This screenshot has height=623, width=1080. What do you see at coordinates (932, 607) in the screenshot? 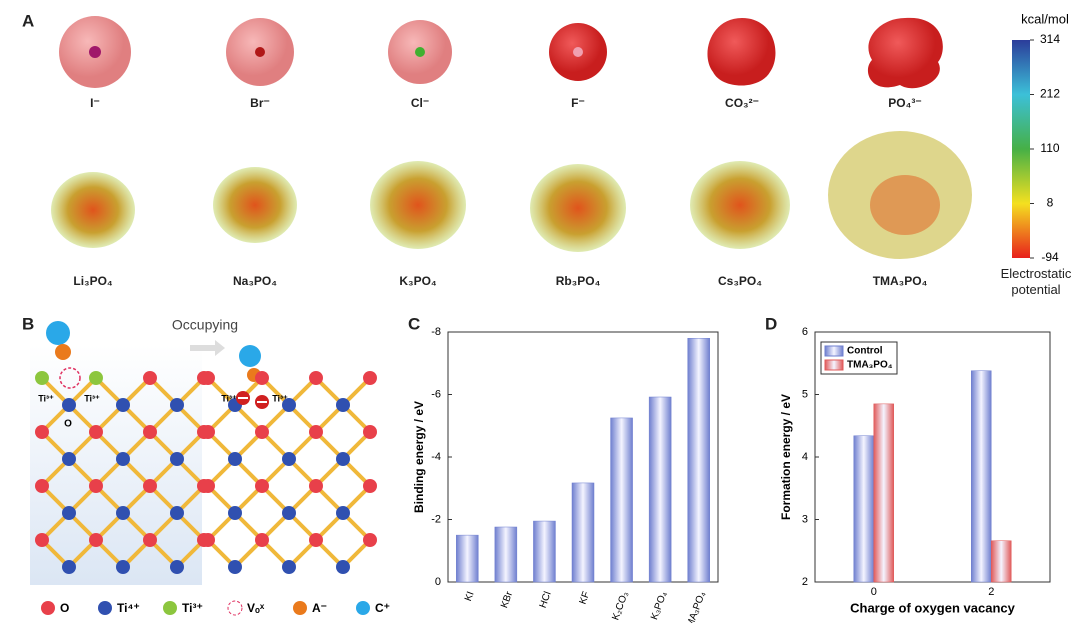
I see `x-axis-label: Charge of oxygen vacancy` at bounding box center [932, 607].